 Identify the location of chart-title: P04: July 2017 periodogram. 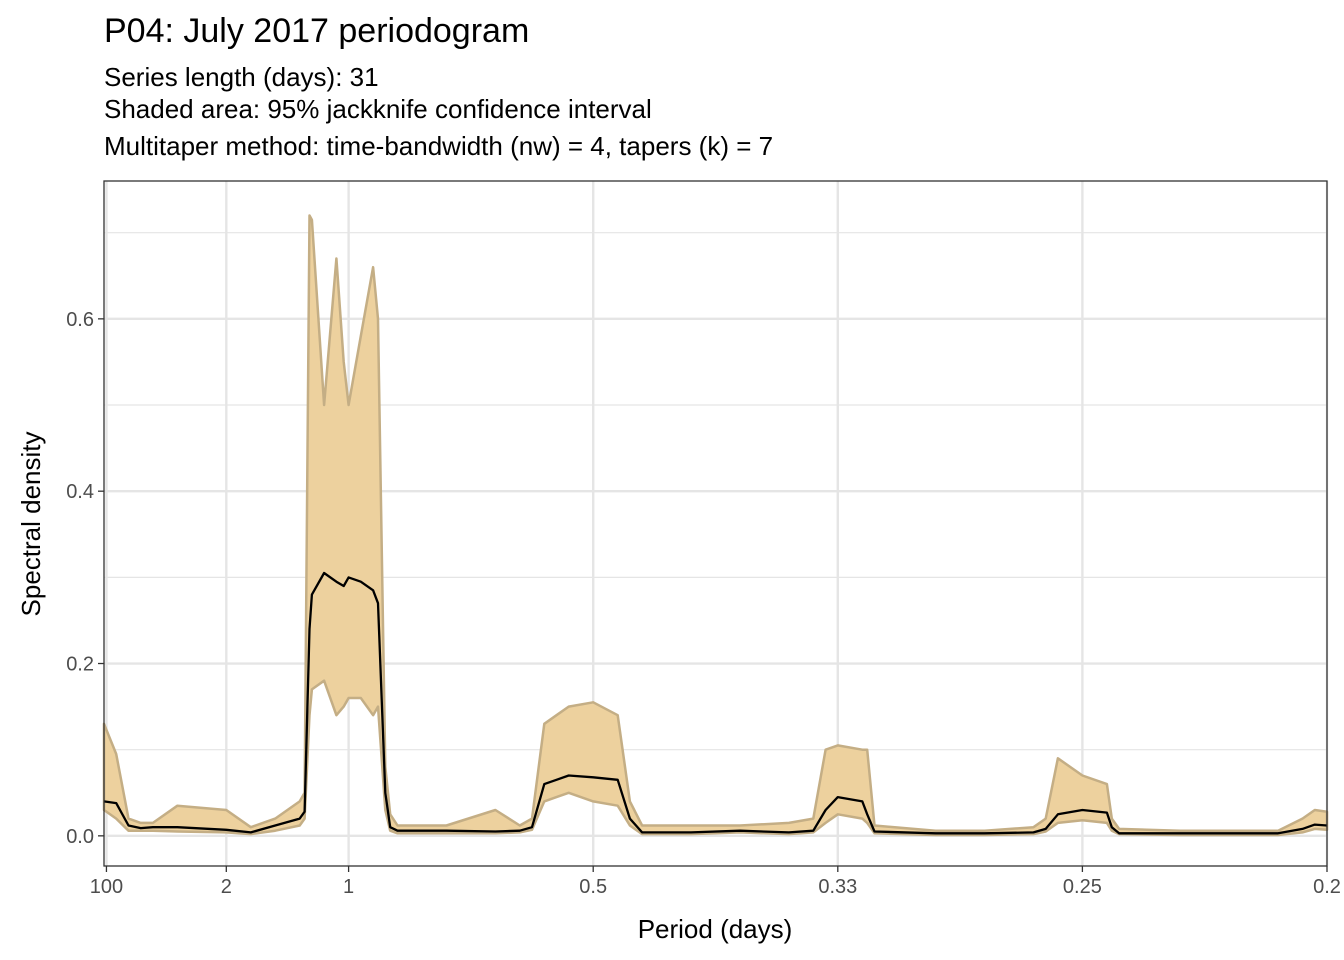
(317, 31).